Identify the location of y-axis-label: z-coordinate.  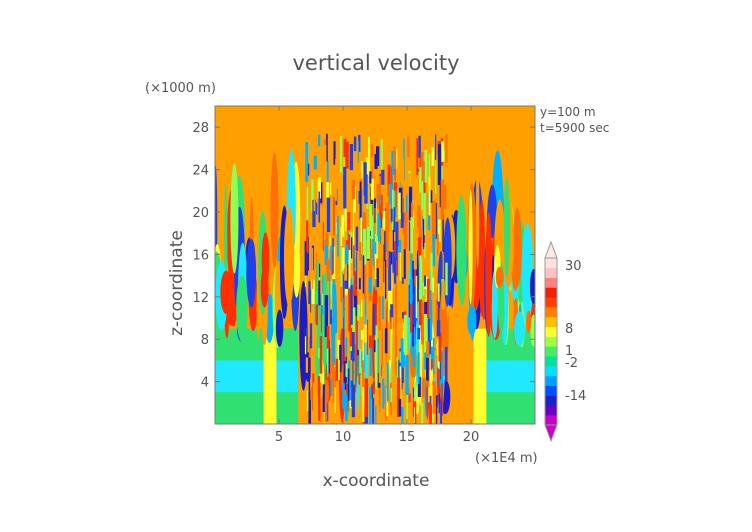
(177, 283).